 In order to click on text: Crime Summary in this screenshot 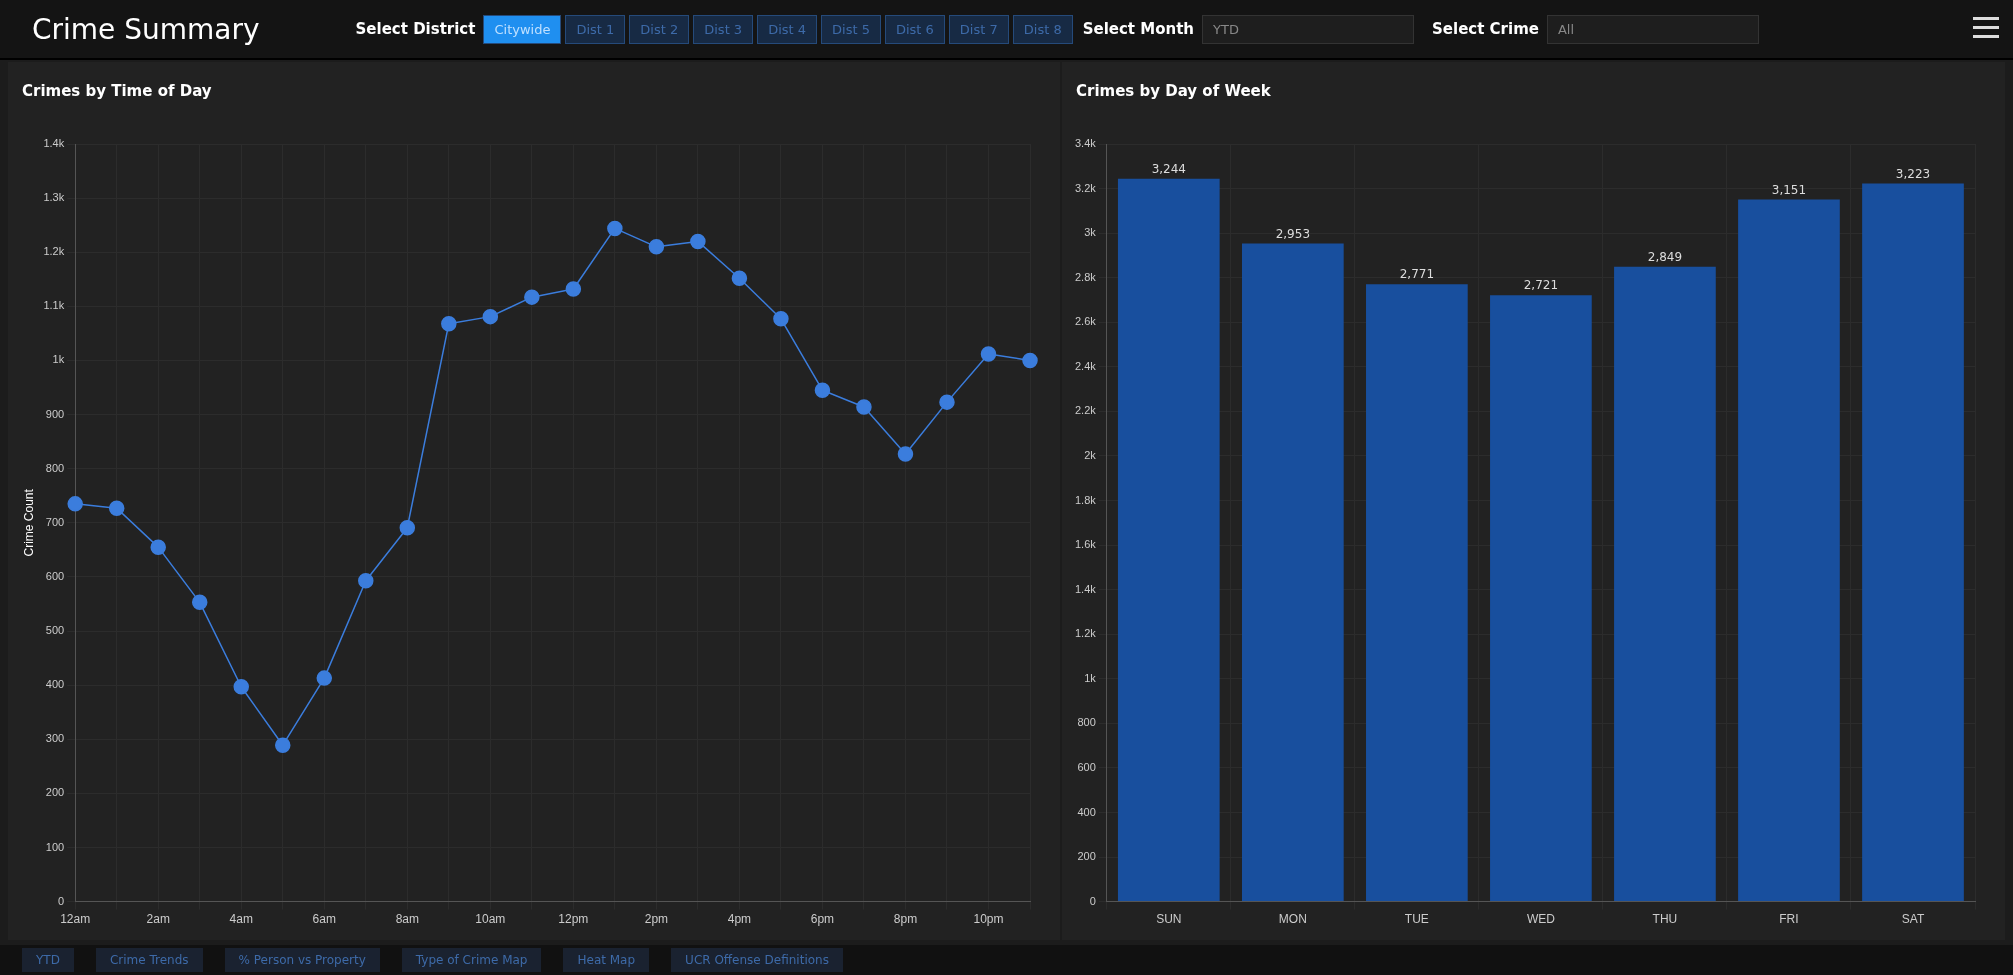, I will do `click(146, 29)`.